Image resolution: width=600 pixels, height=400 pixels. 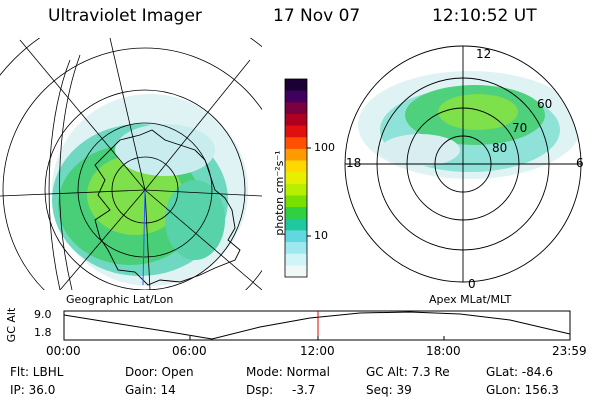 I want to click on status-flt: Flt: LBHL, so click(x=37, y=372).